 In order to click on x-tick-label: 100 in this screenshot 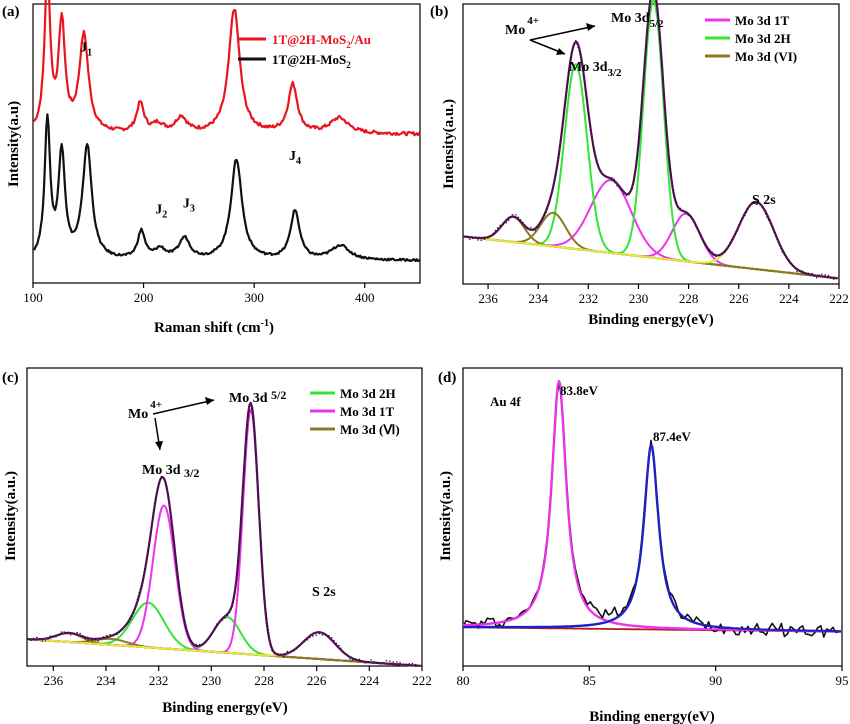, I will do `click(33, 297)`.